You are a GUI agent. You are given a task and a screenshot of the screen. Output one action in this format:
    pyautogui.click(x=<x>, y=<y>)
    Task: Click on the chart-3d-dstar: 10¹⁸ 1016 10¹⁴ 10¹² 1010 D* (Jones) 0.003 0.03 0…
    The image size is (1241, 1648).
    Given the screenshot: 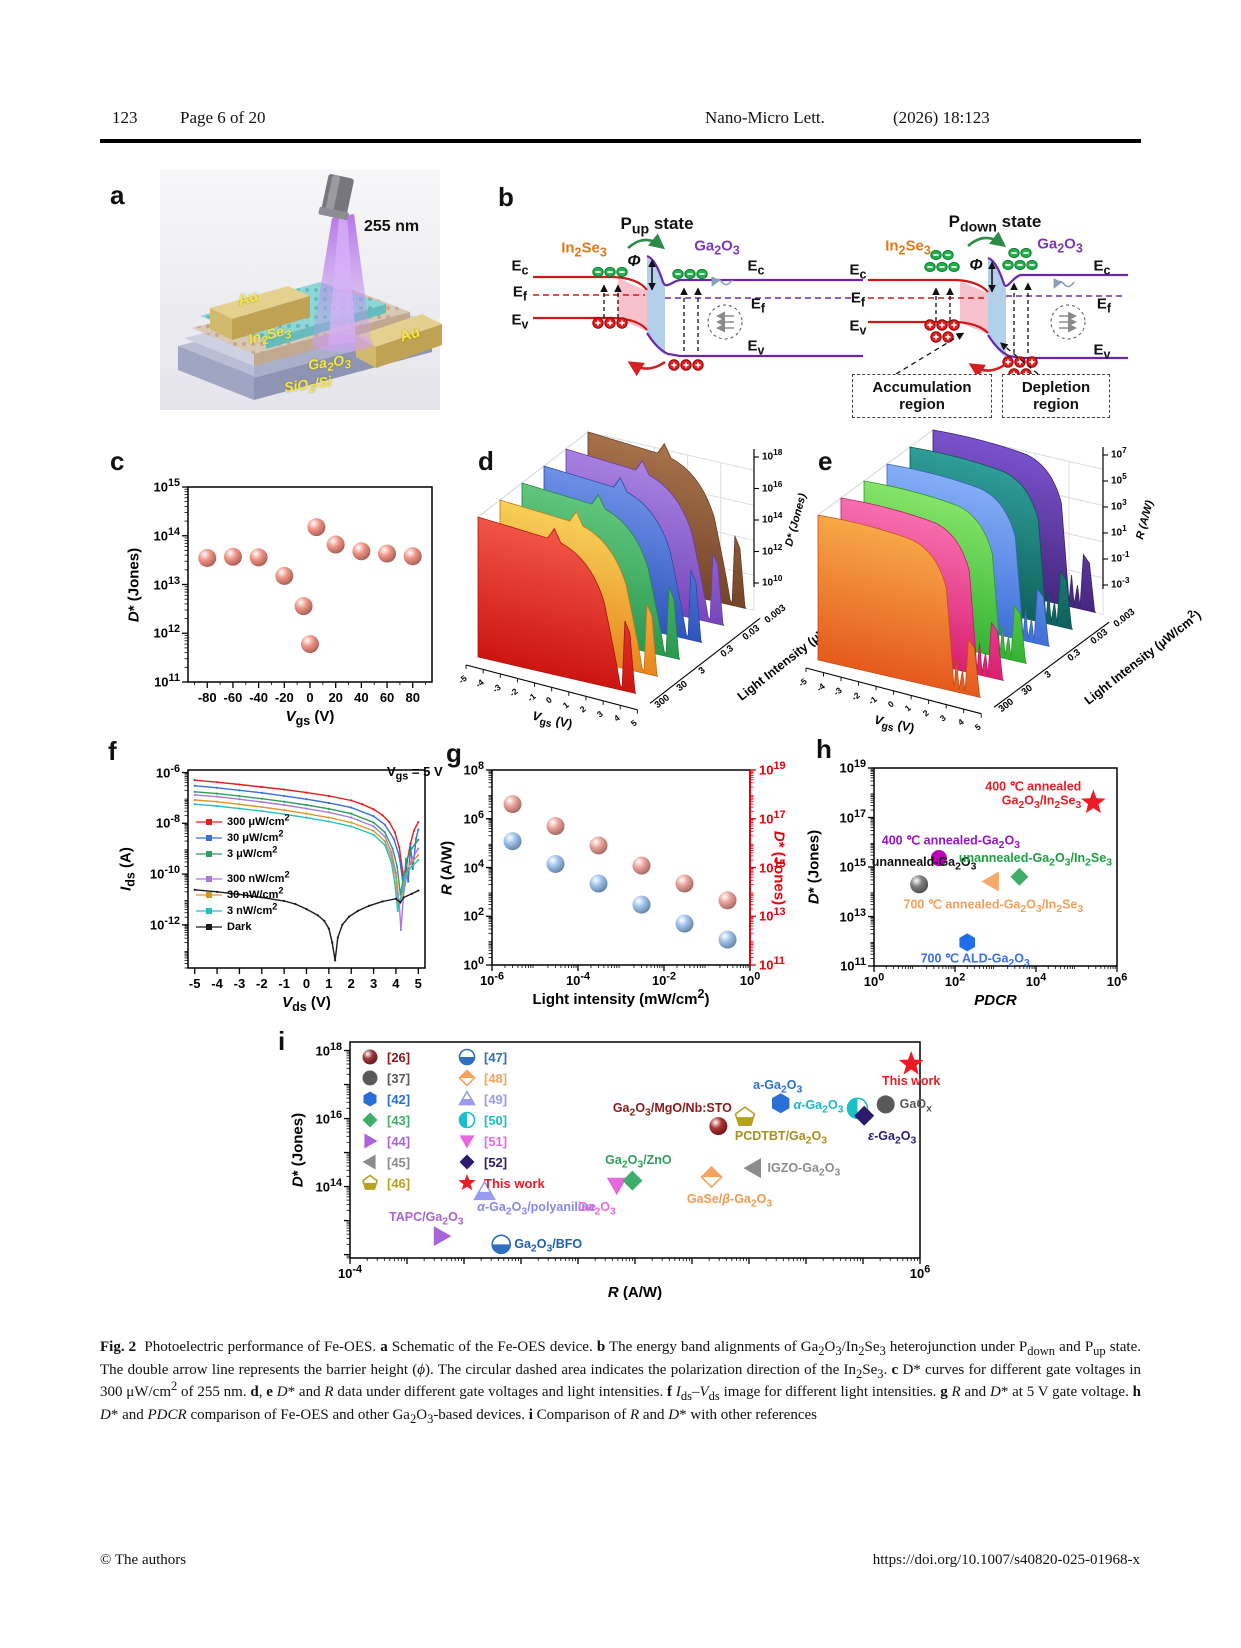 What is the action you would take?
    pyautogui.click(x=653, y=578)
    